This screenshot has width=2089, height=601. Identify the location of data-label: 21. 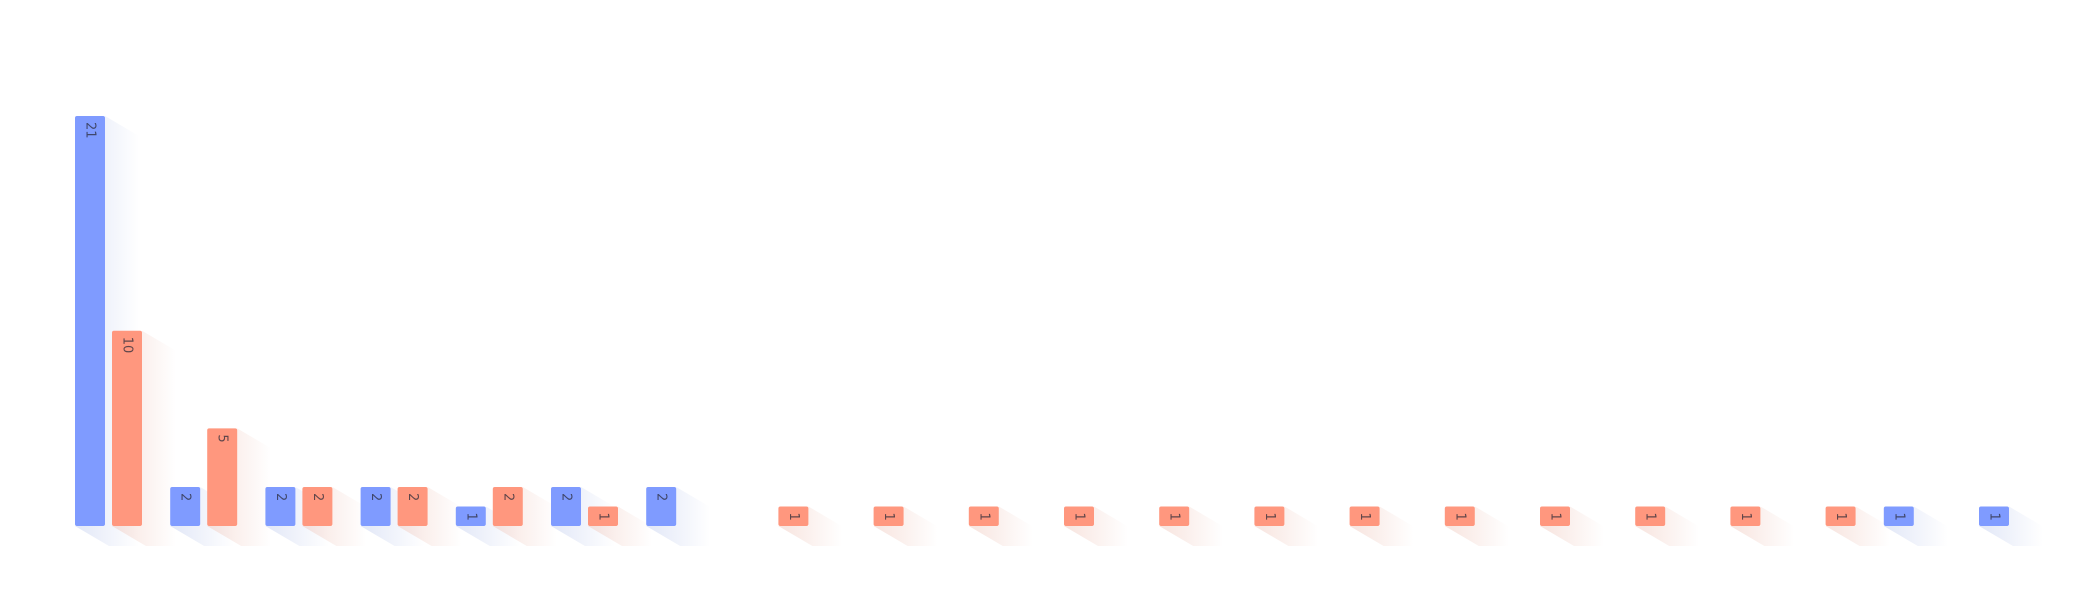
(90, 130).